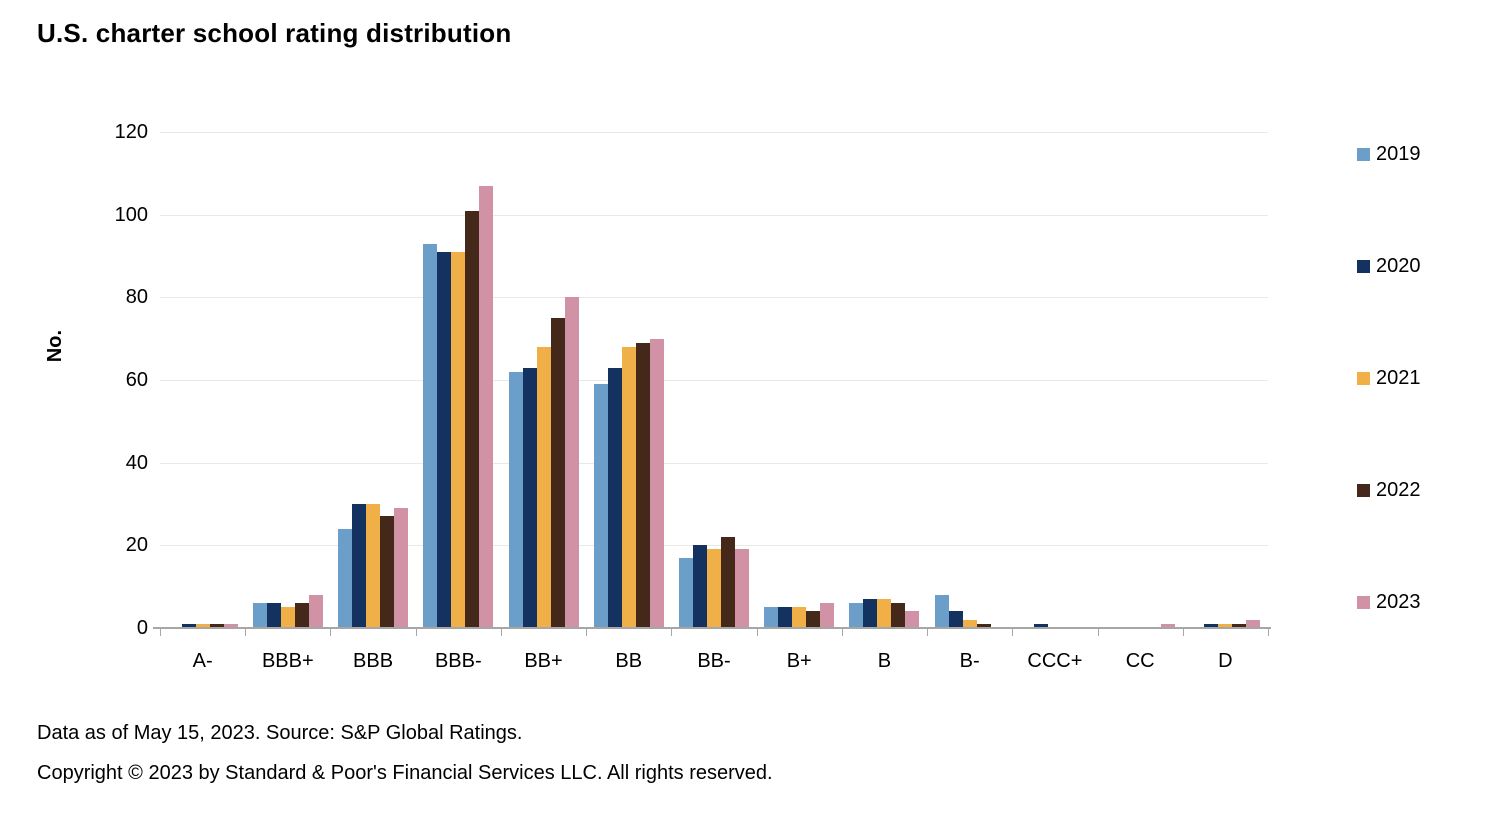 Image resolution: width=1490 pixels, height=828 pixels. I want to click on x-axis-label-BB-: BB-, so click(714, 661).